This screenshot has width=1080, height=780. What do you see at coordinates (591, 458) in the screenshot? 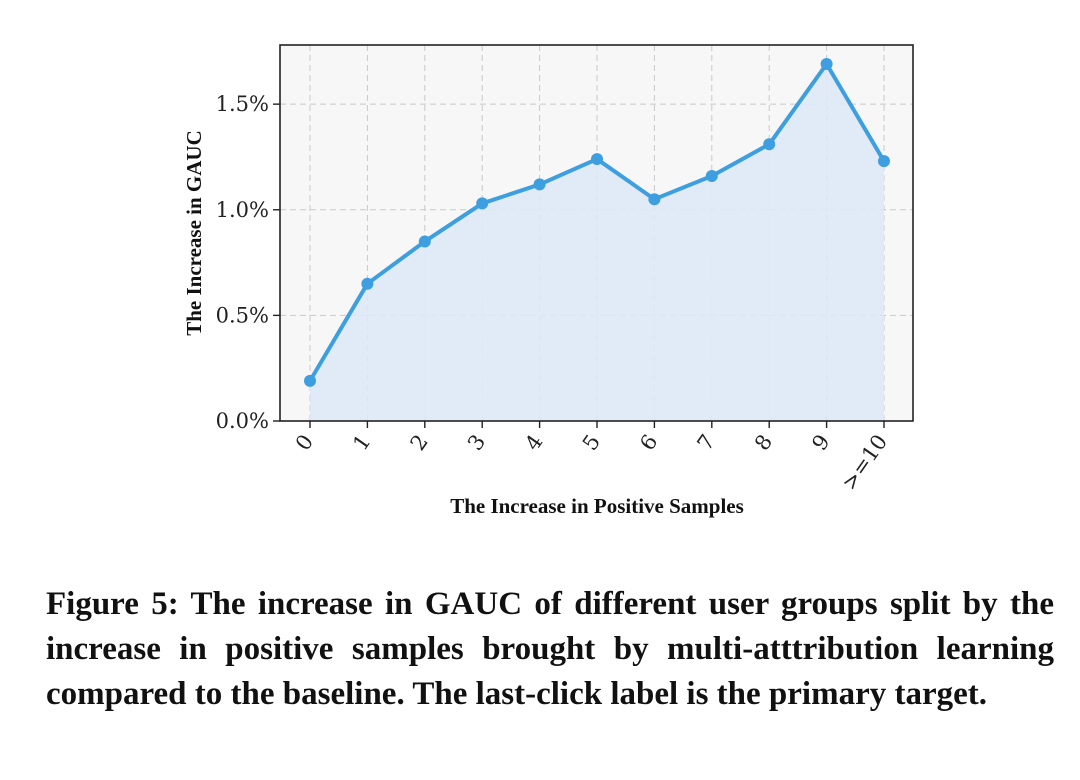
I see `x-ticks: 0 1 2 3 4 5 6 7 8 9 >=10` at bounding box center [591, 458].